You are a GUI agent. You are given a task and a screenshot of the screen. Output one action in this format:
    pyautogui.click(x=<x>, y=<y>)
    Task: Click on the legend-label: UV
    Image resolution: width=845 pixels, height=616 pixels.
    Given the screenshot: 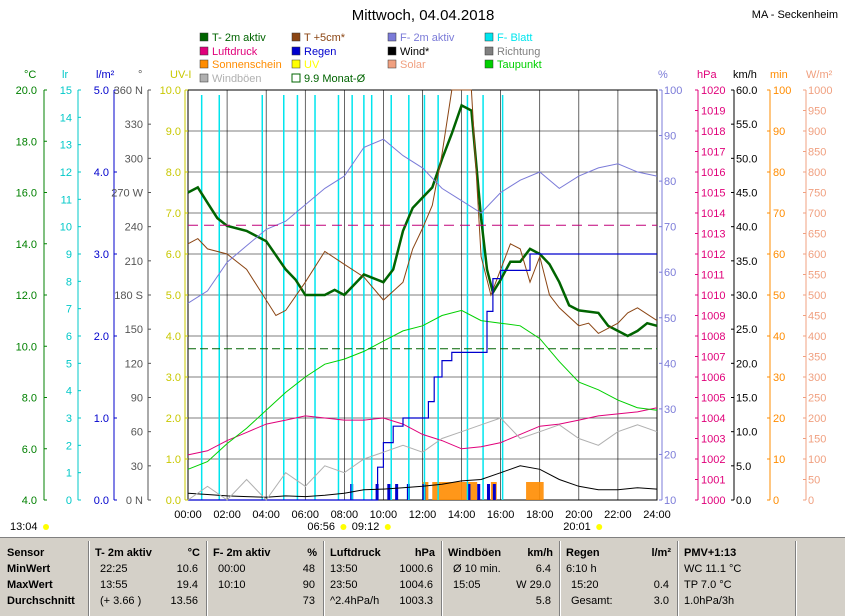 What is the action you would take?
    pyautogui.click(x=312, y=65)
    